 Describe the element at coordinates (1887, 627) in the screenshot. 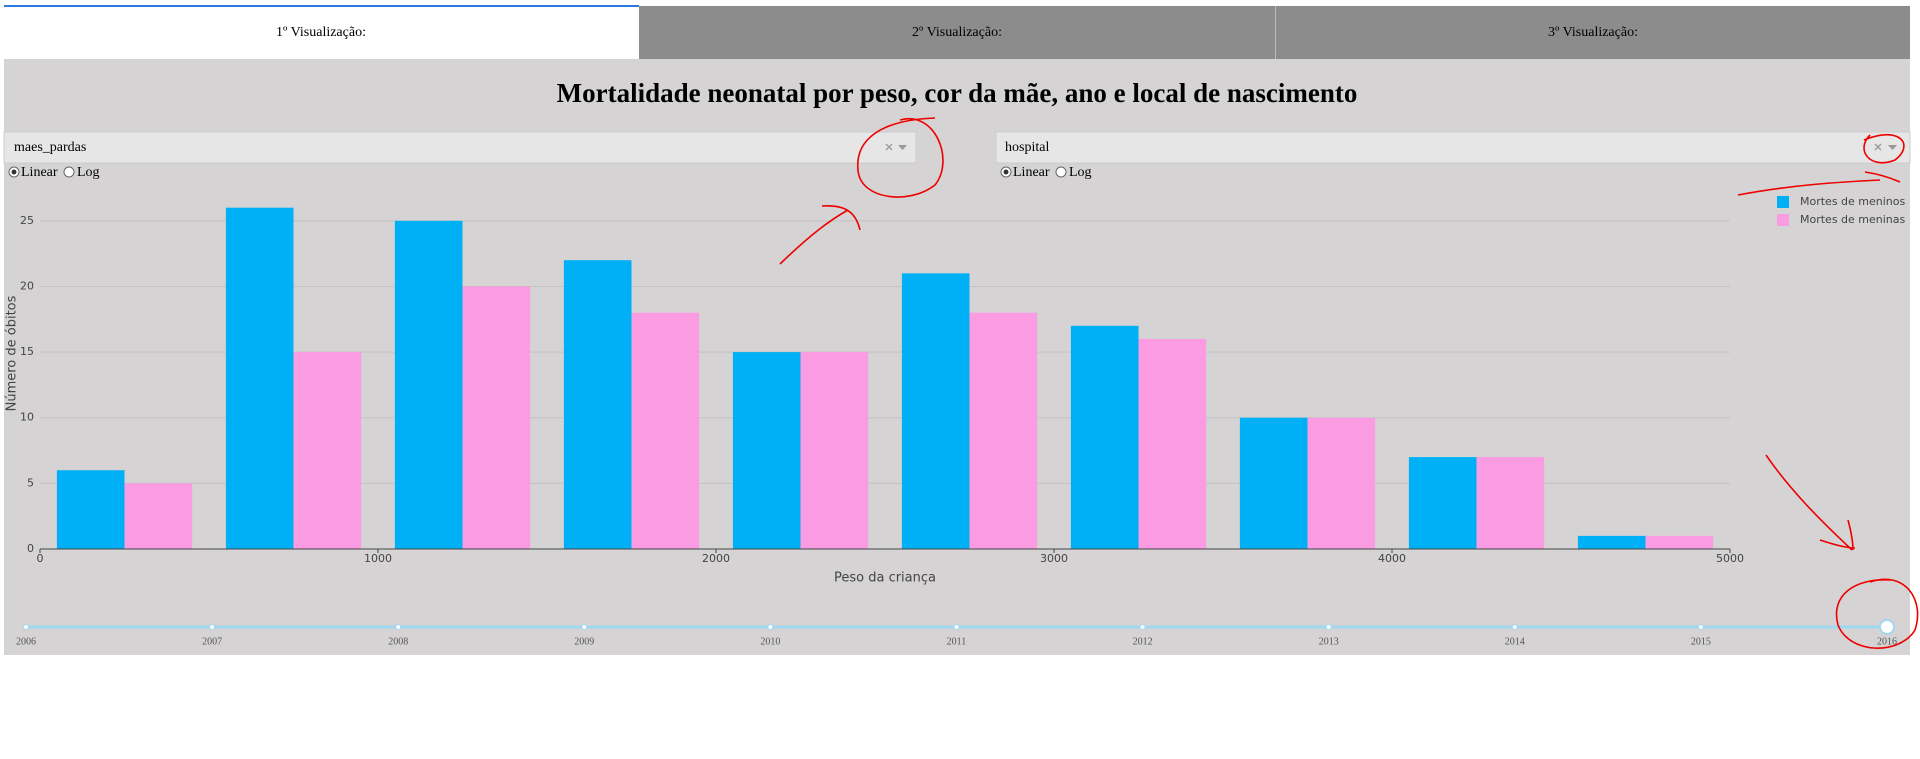

I see `slider-handle` at that location.